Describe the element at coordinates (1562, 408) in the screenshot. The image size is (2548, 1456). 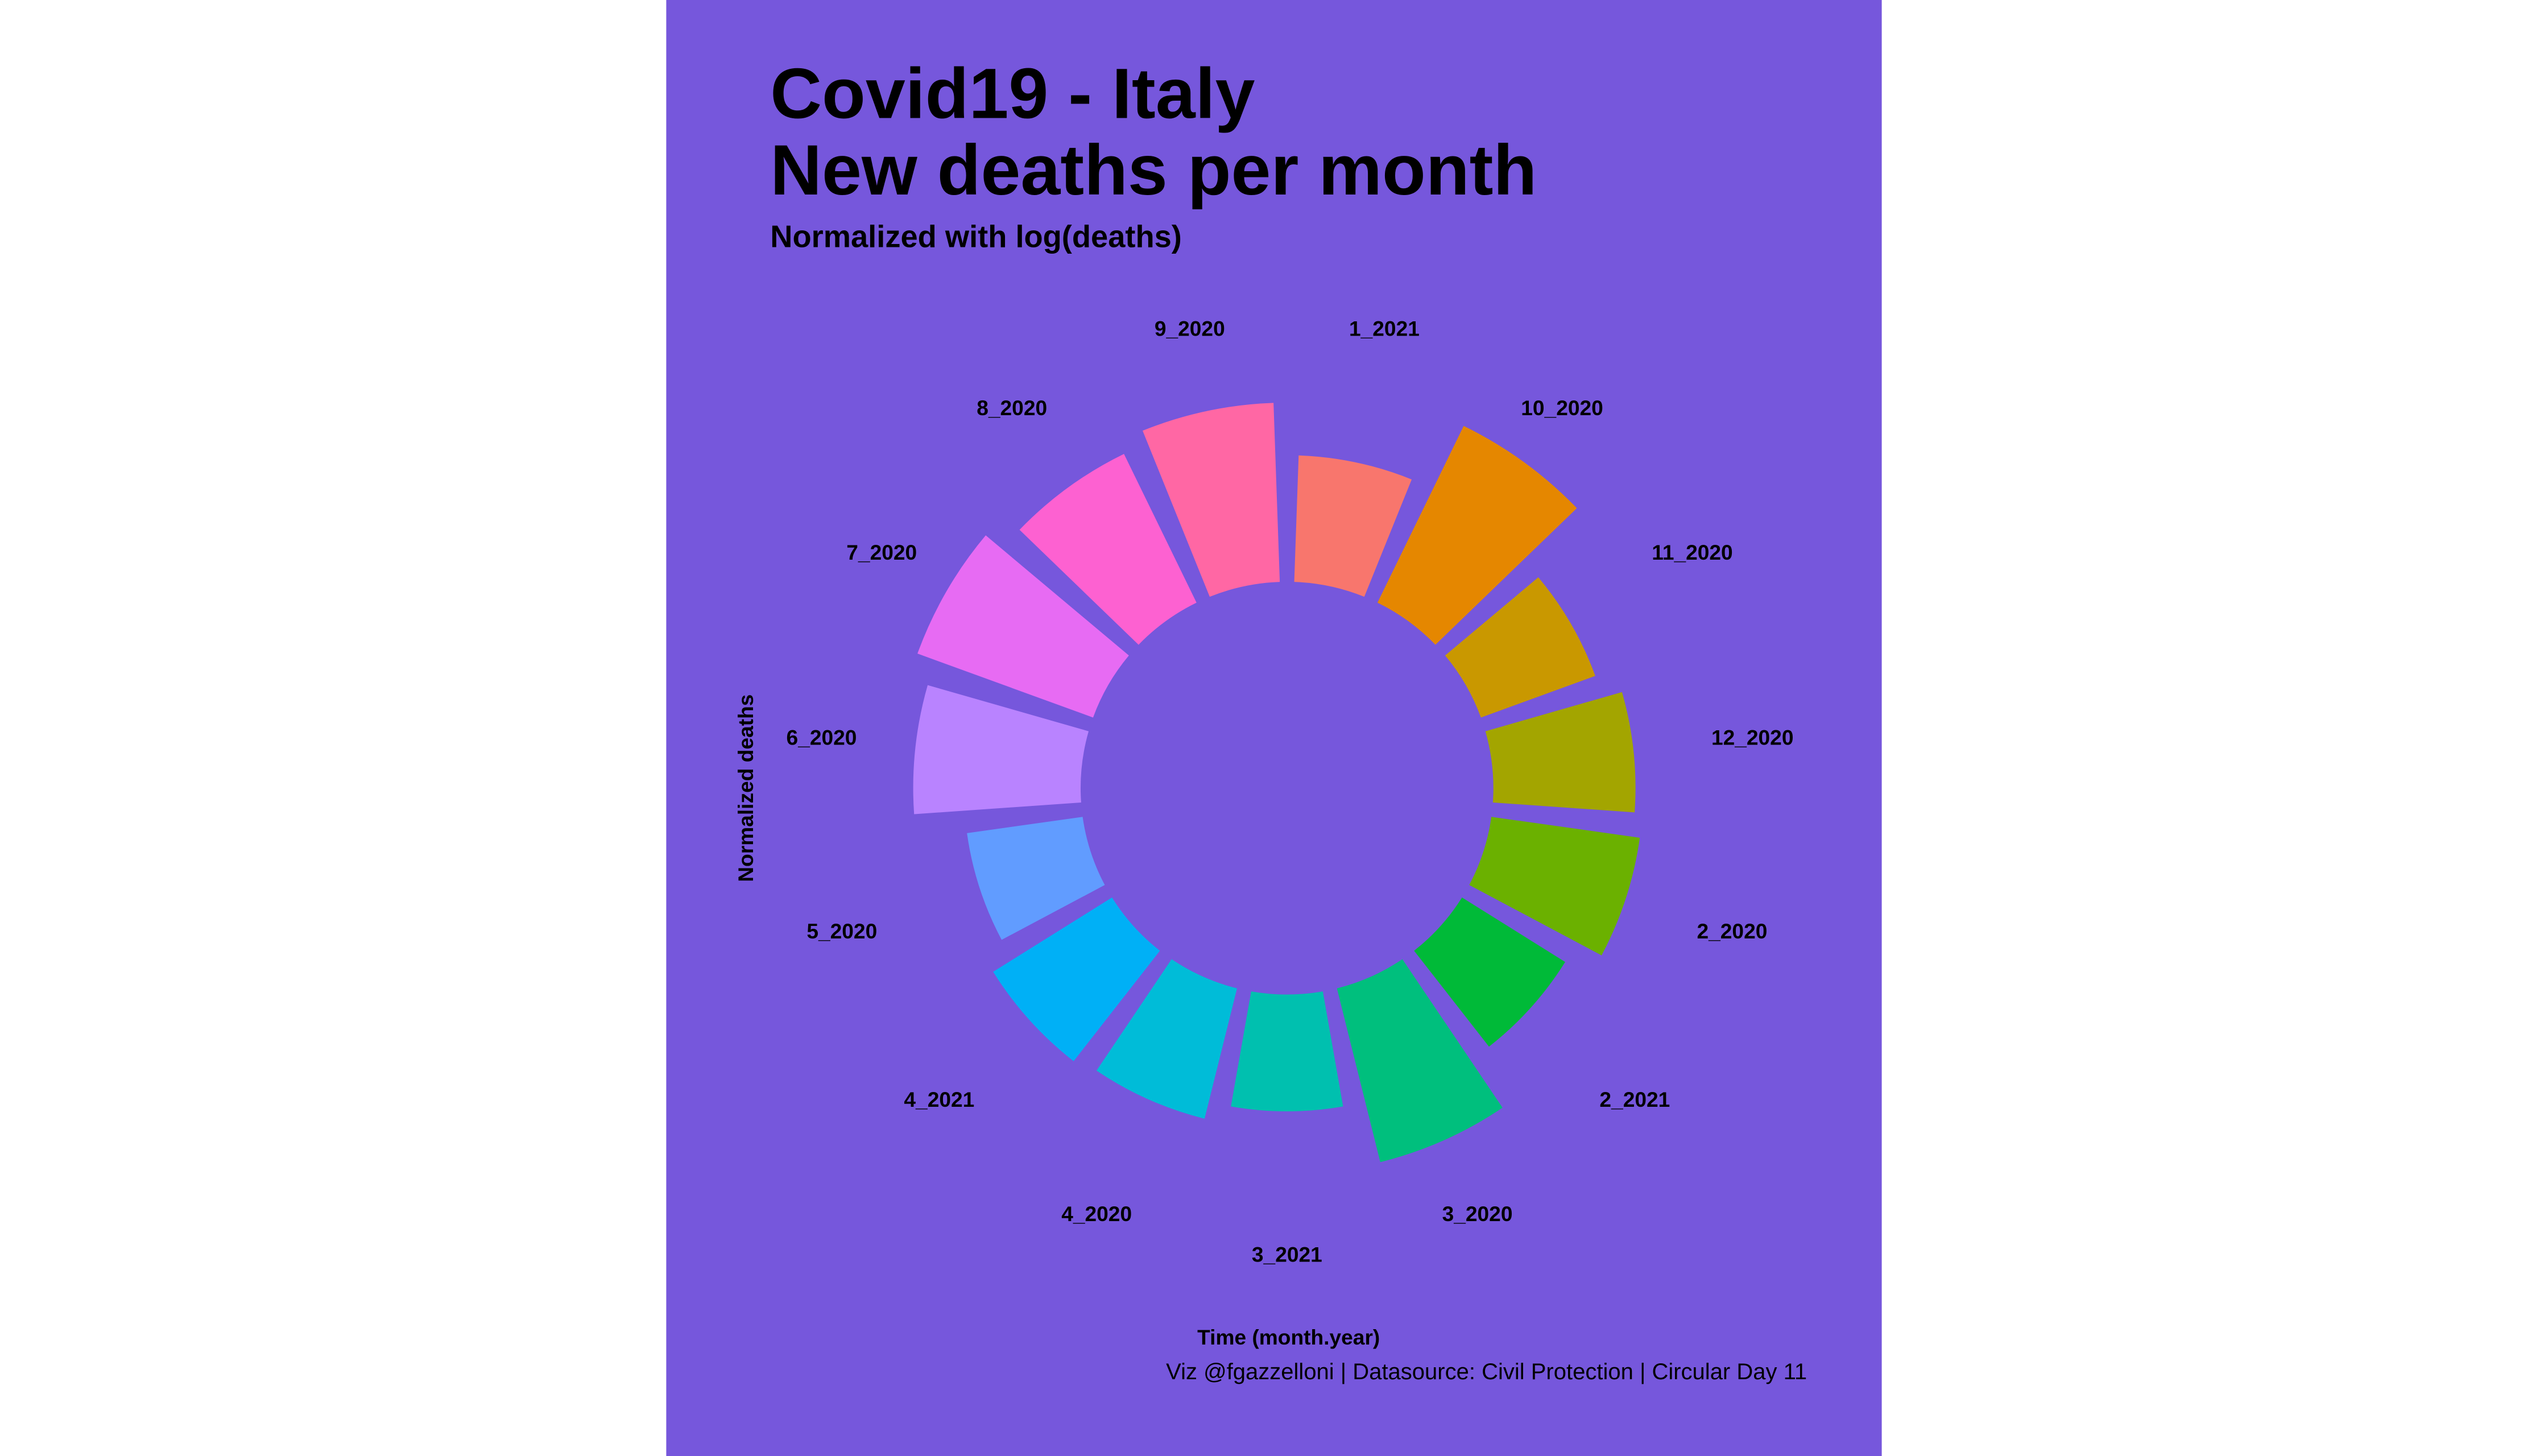
I see `category-label: 10_2020` at that location.